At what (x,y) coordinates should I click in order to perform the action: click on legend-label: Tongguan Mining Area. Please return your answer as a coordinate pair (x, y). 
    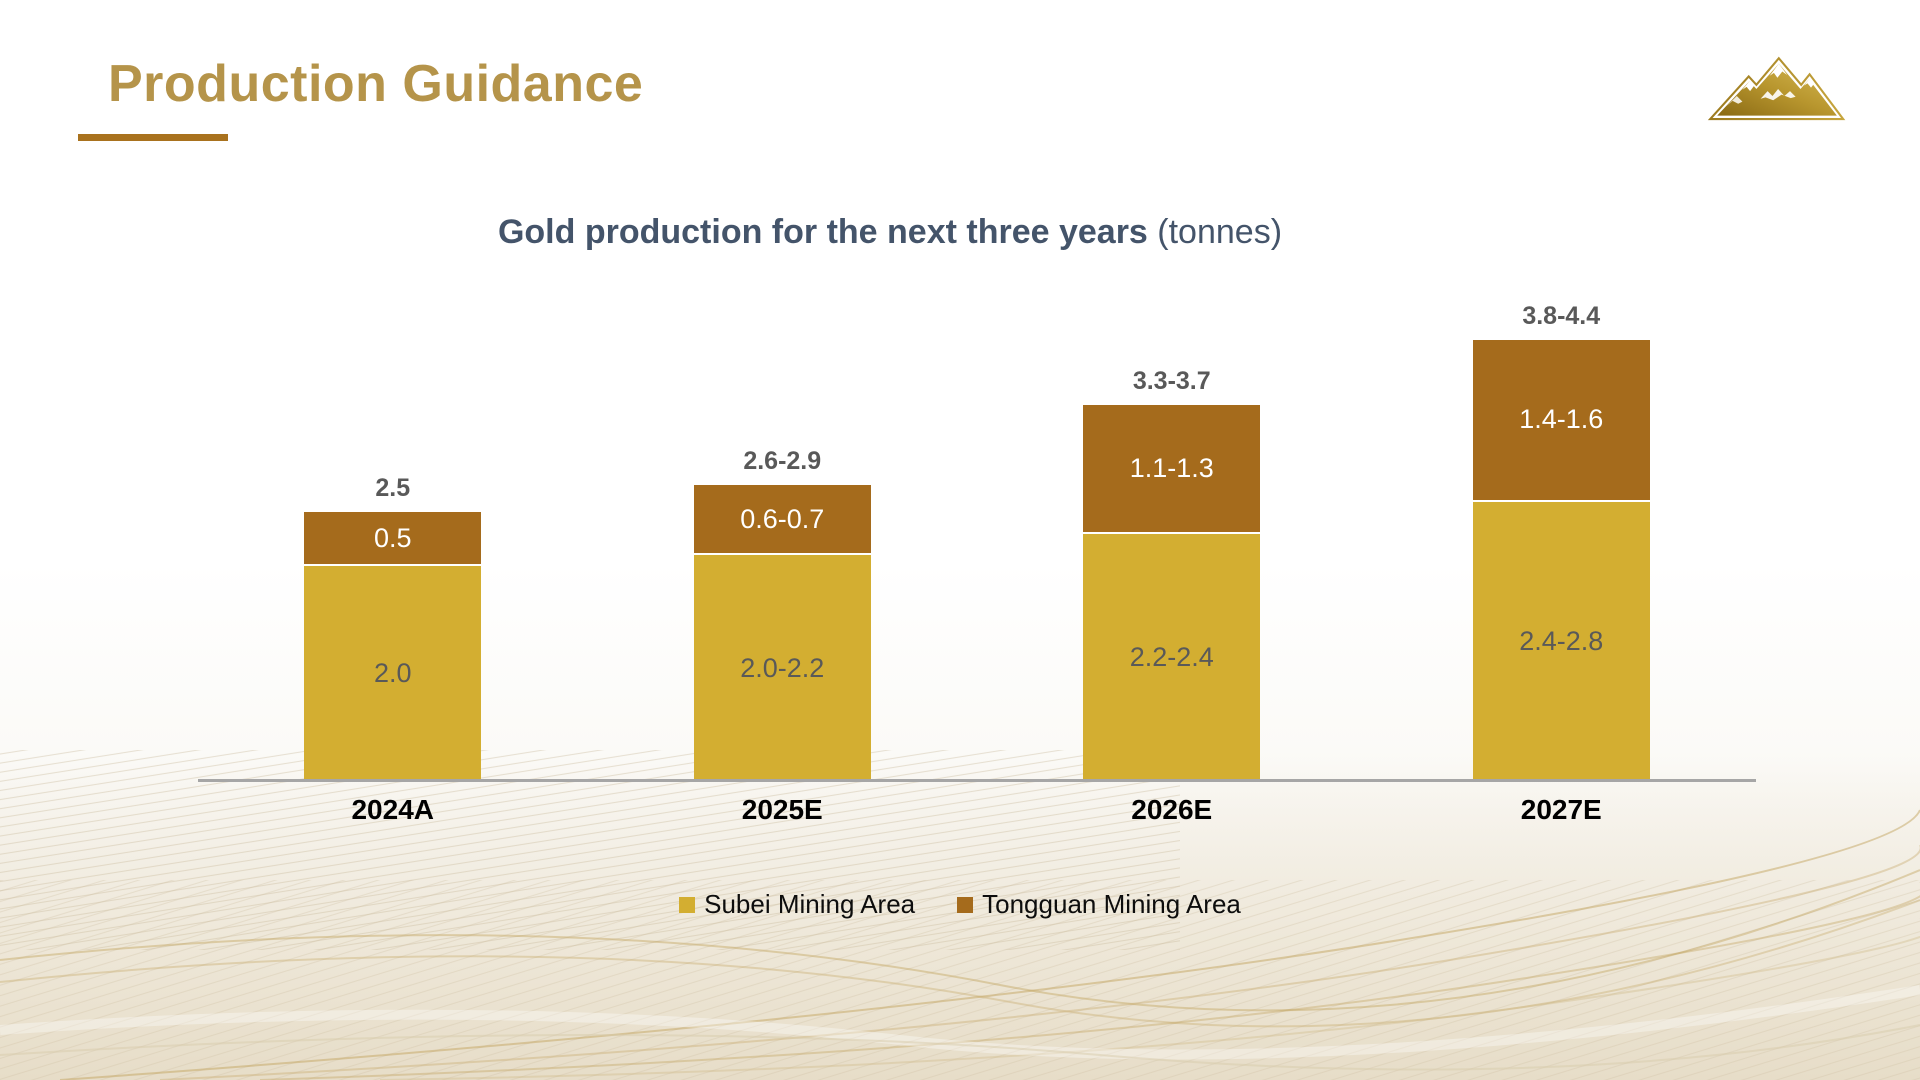
    Looking at the image, I should click on (1111, 904).